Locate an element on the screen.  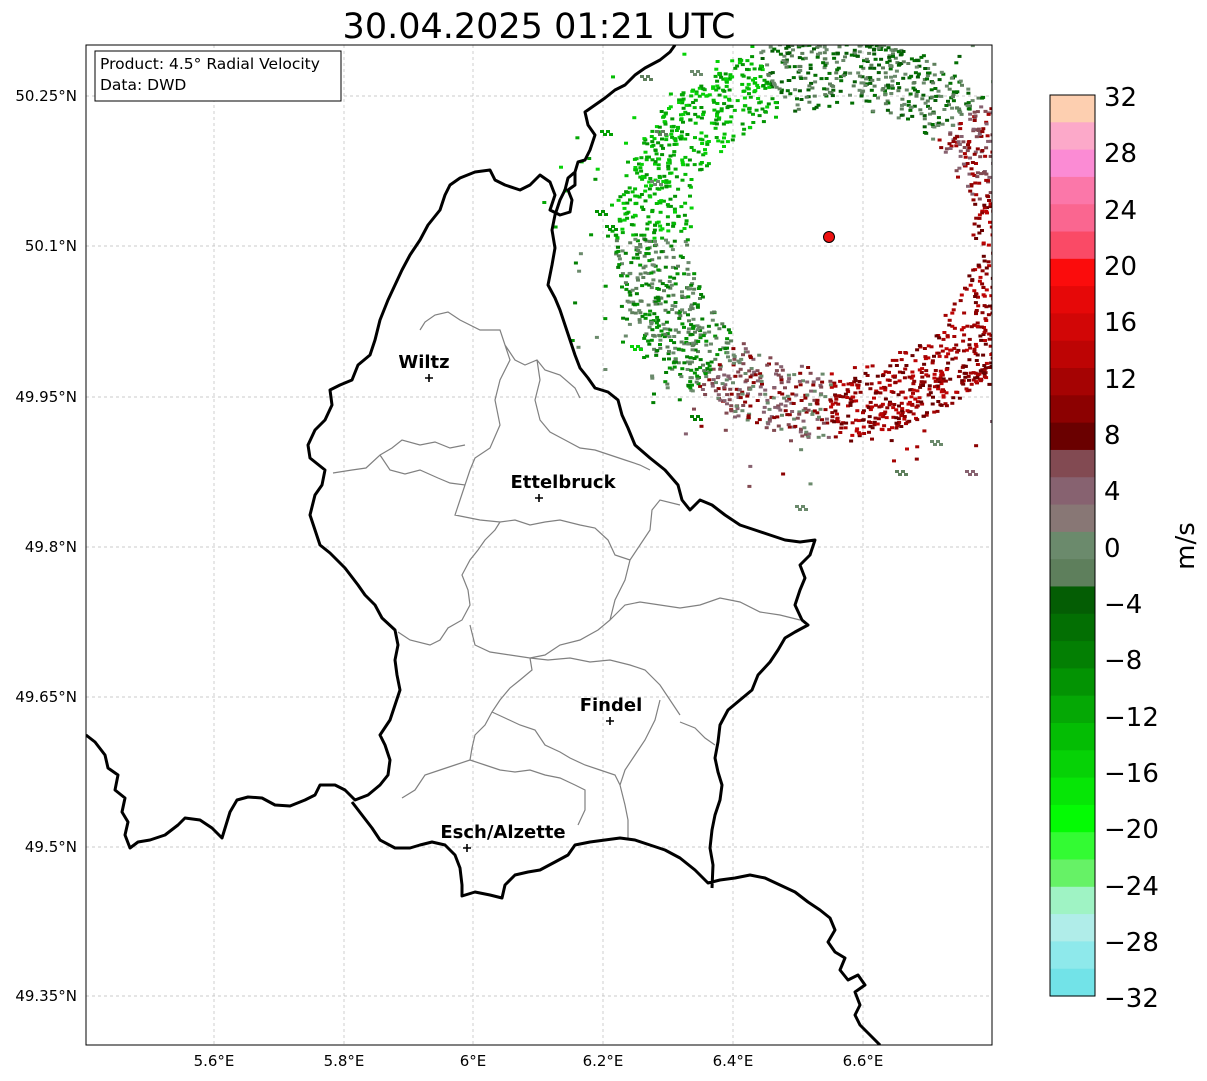
lon-tick-label: 6°E is located at coordinates (473, 1061).